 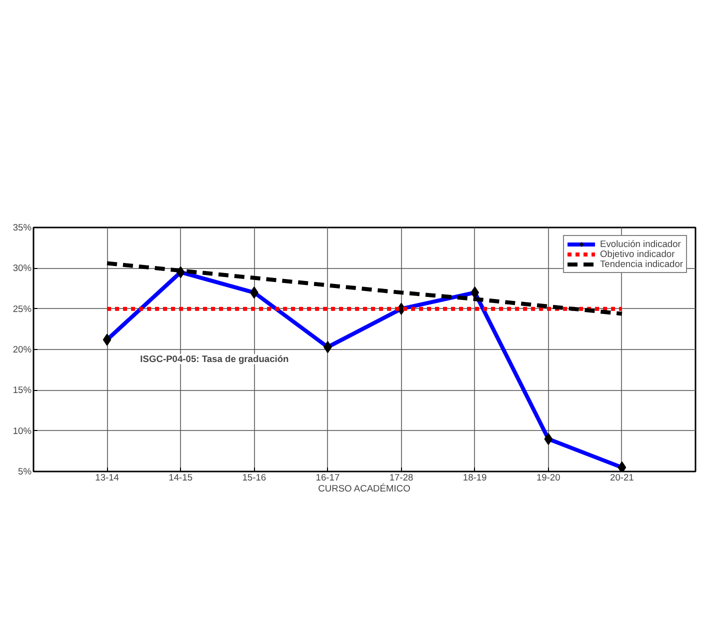 What do you see at coordinates (22, 349) in the screenshot?
I see `y-tick-label: 20%` at bounding box center [22, 349].